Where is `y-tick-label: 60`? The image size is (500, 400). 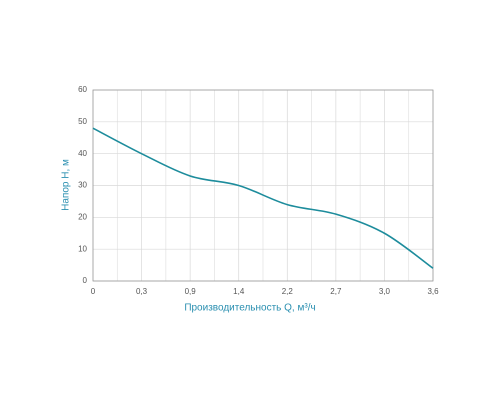
y-tick-label: 60 is located at coordinates (82, 89).